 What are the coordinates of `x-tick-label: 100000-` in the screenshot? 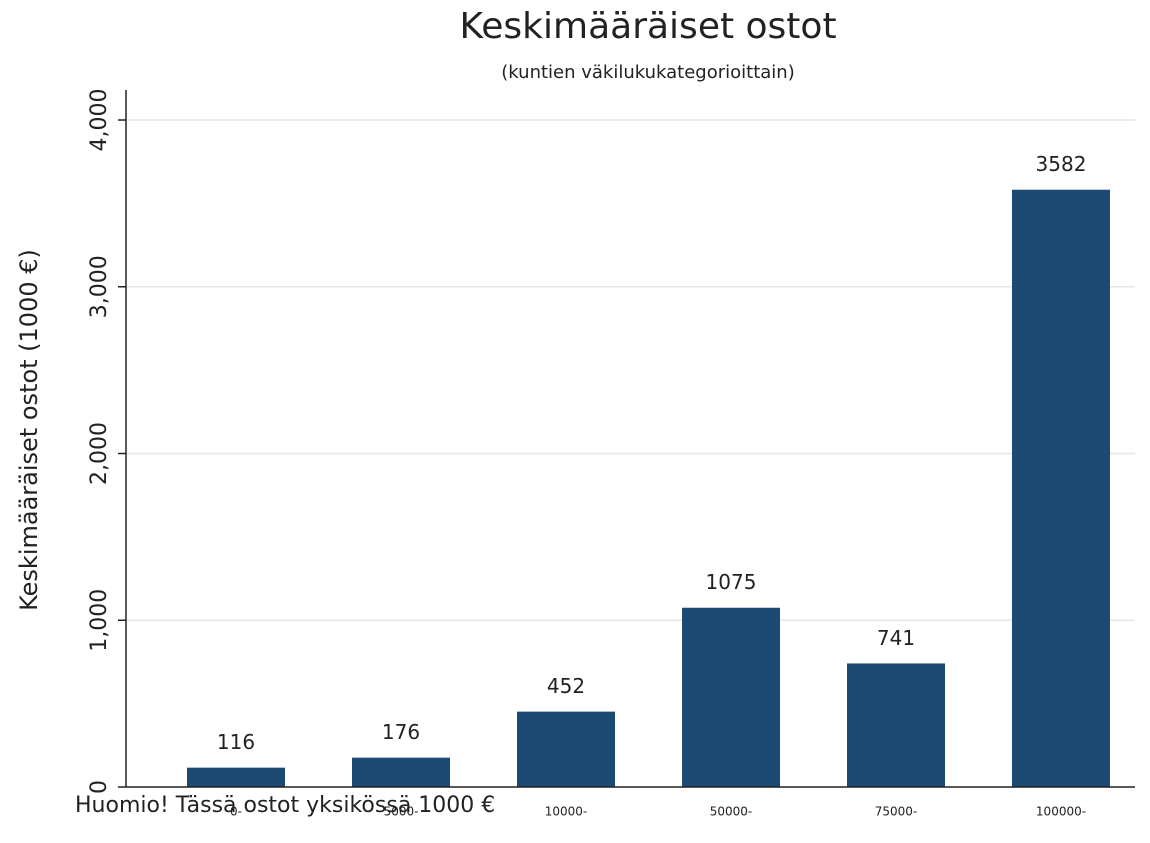 It's located at (1061, 812).